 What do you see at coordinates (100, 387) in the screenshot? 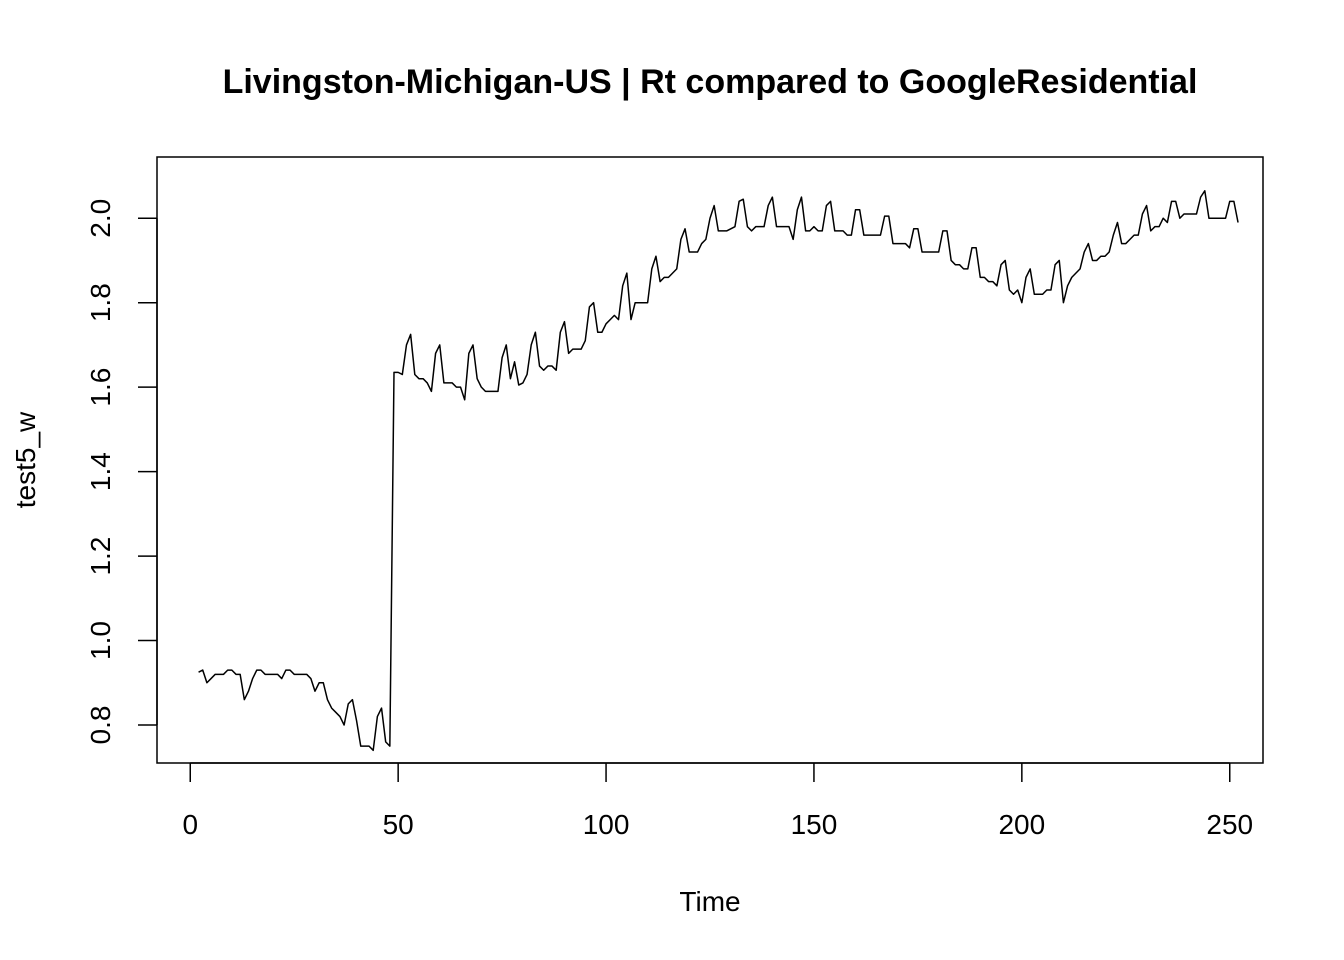
I see `y-tick-label: 1.6` at bounding box center [100, 387].